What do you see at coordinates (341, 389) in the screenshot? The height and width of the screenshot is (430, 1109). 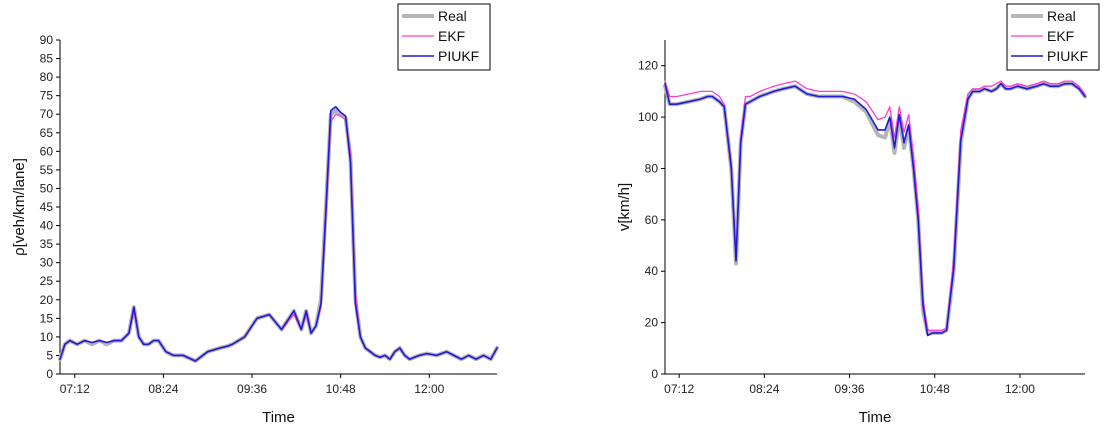 I see `chart1-x-tick-label: 10:48` at bounding box center [341, 389].